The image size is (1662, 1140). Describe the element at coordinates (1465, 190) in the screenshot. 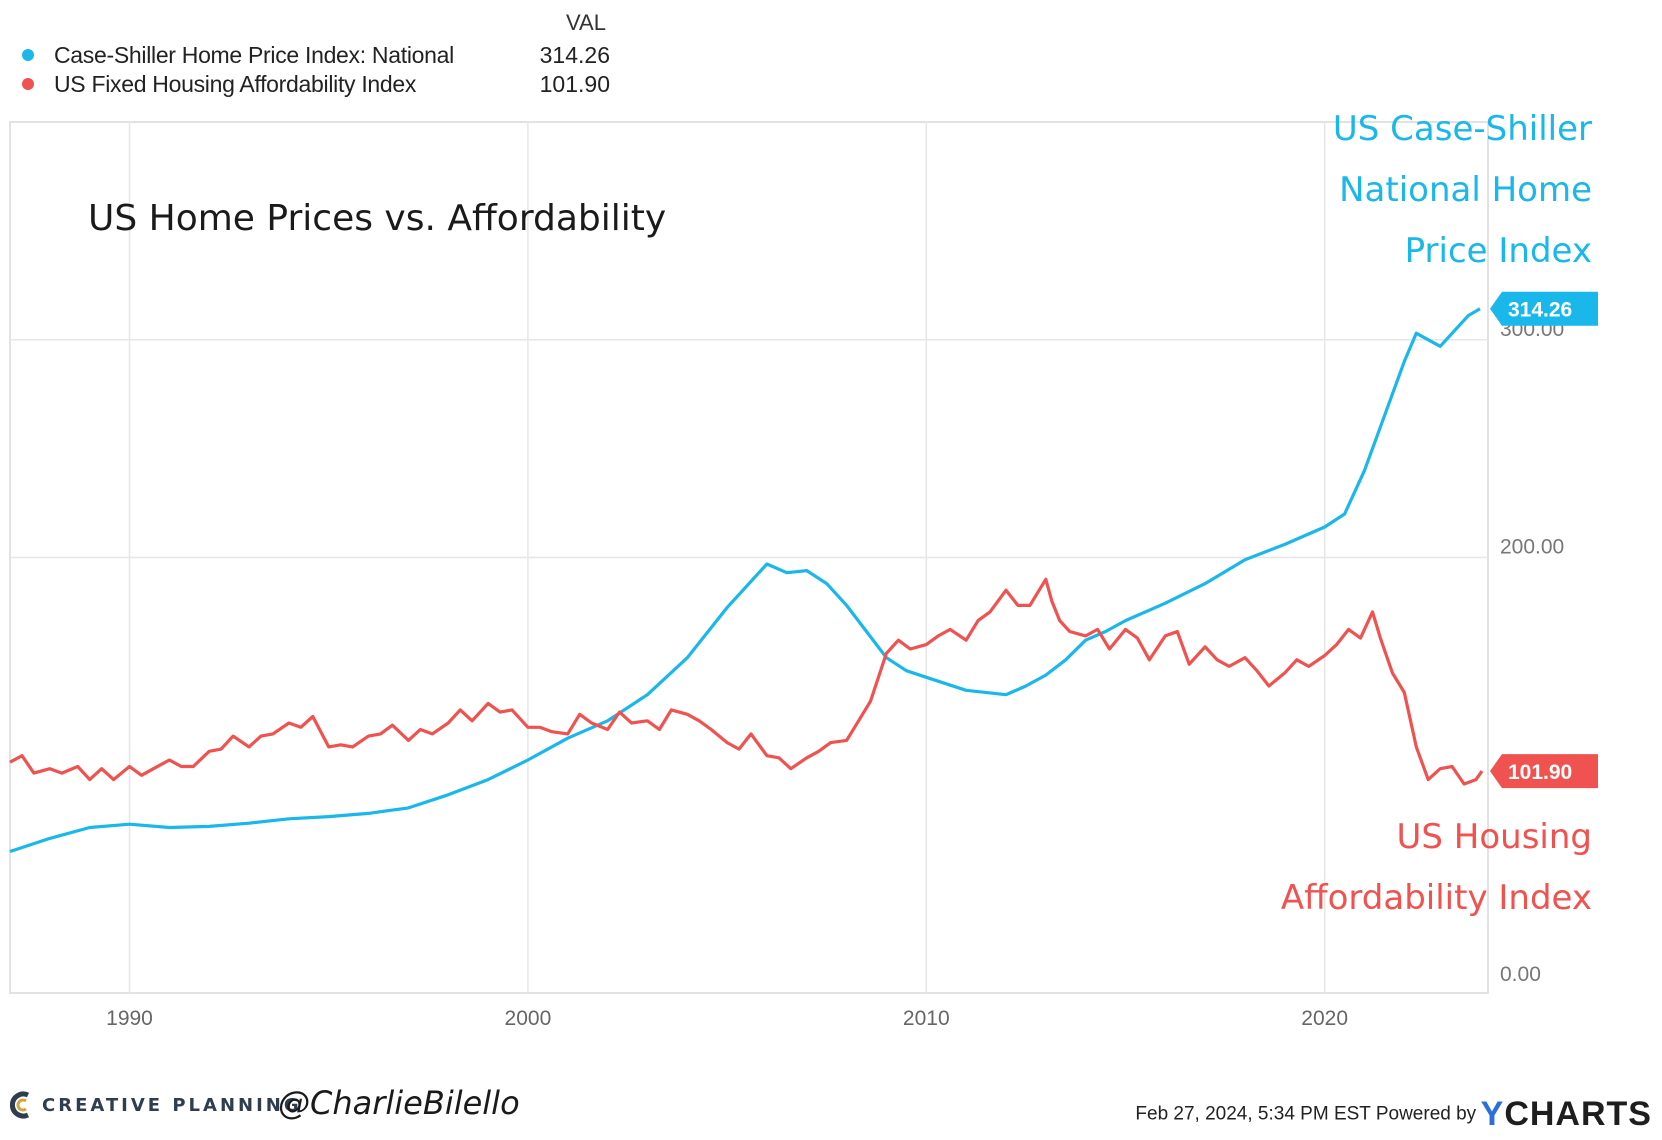

I see `series-annotation-line: National Home` at that location.